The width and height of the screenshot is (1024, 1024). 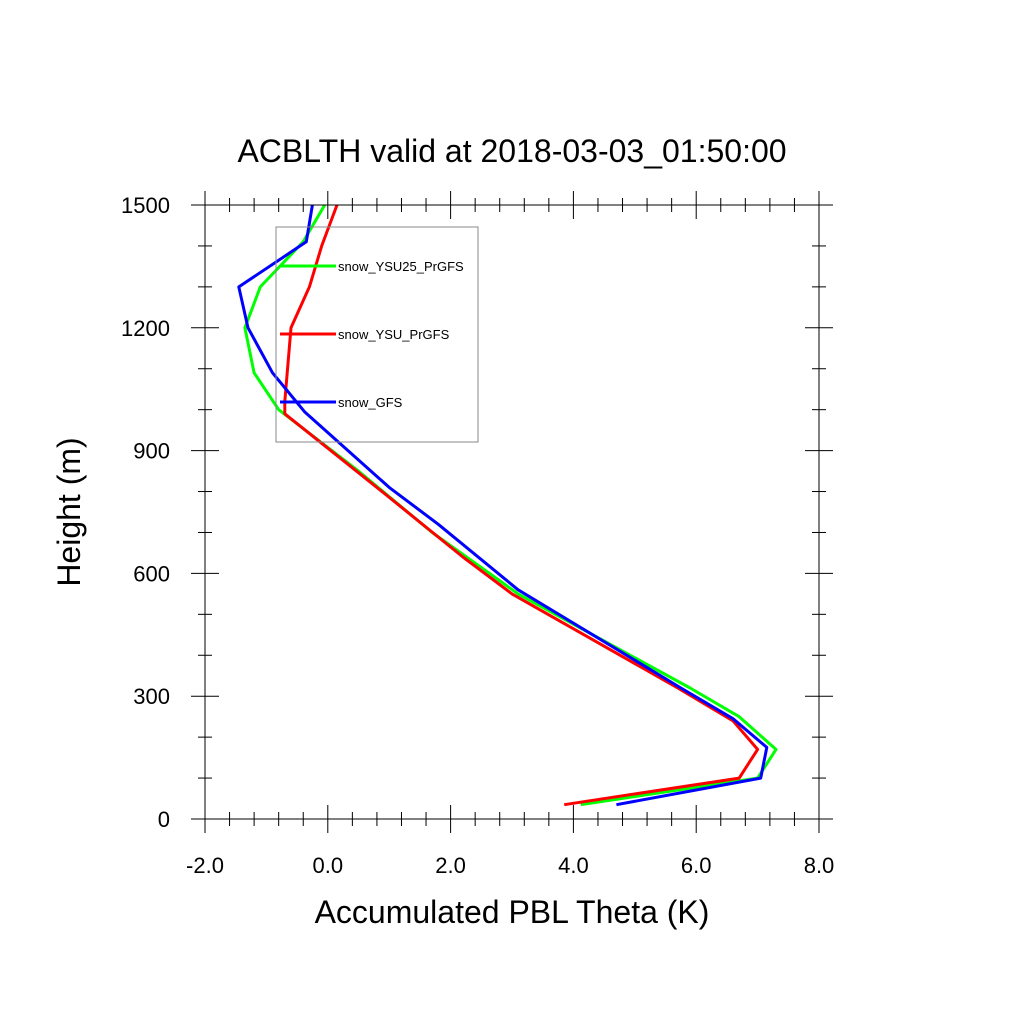 What do you see at coordinates (510, 865) in the screenshot?
I see `x-tick-labels: -2.0 0.0 2.0 4.0 6.0 8.0` at bounding box center [510, 865].